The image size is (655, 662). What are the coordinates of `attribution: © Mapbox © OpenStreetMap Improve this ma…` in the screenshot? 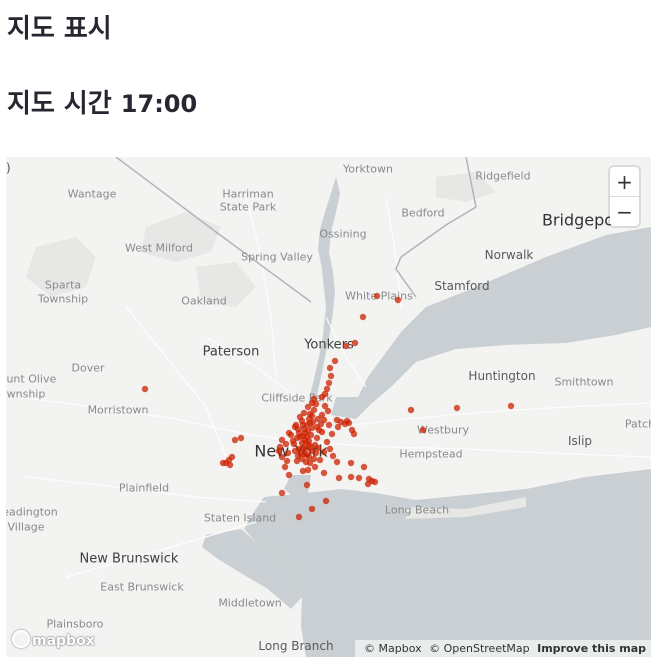 It's located at (503, 648).